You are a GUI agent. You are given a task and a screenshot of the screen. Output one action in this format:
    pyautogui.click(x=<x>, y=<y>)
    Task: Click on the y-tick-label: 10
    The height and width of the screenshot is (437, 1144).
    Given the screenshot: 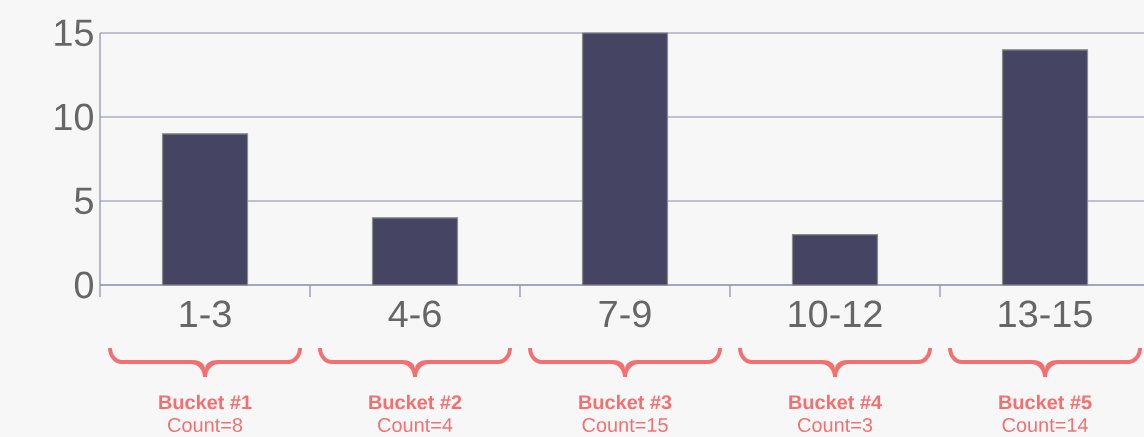 What is the action you would take?
    pyautogui.click(x=74, y=117)
    